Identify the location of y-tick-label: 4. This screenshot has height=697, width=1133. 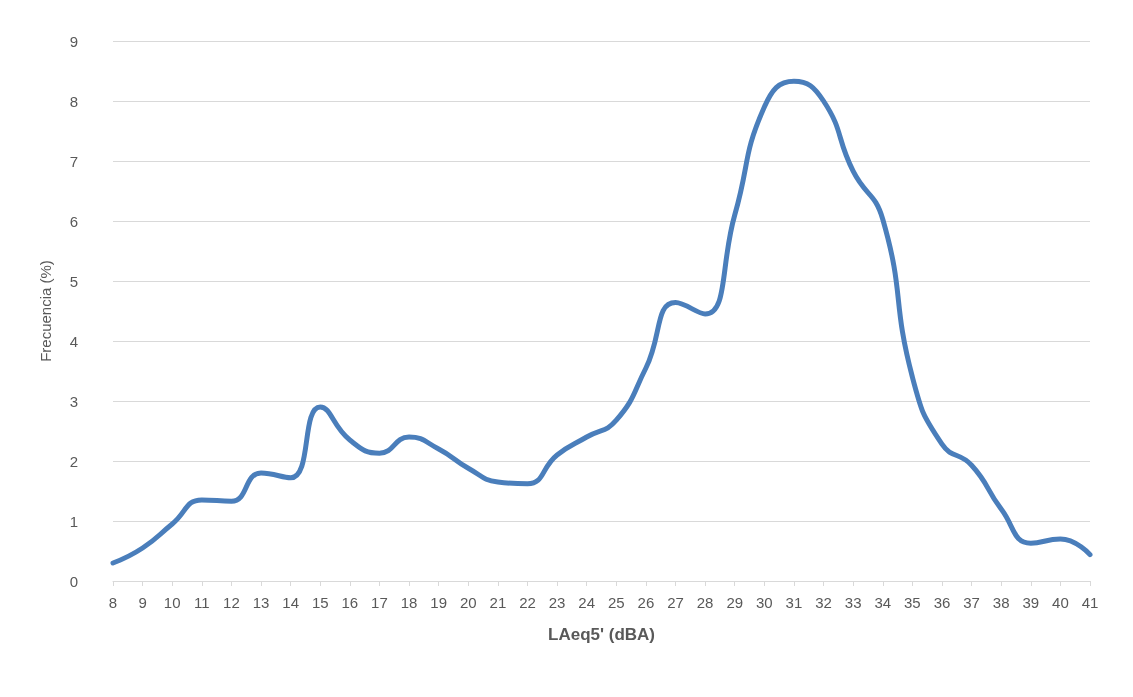
(73, 341).